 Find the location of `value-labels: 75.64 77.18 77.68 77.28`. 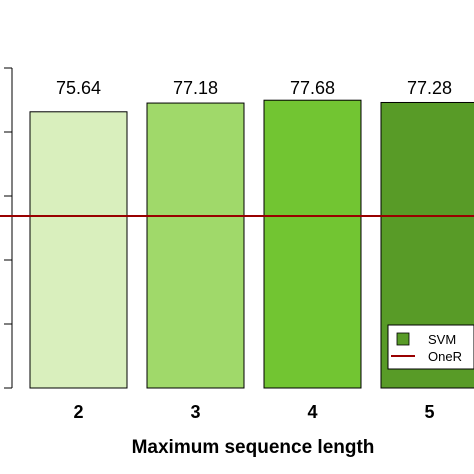

value-labels: 75.64 77.18 77.68 77.28 is located at coordinates (254, 88).